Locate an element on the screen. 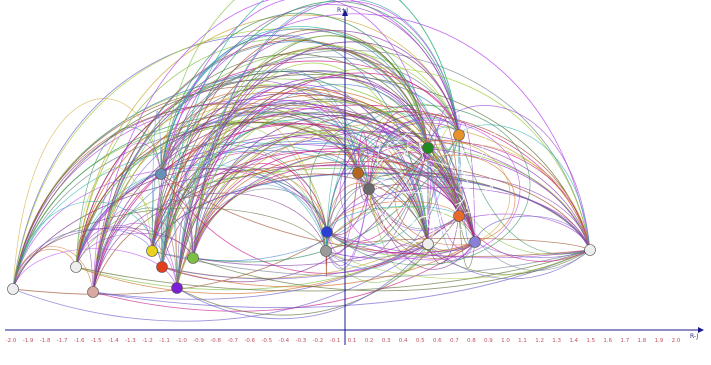 This screenshot has height=365, width=711. x-tick-label: -1.7 is located at coordinates (62, 341).